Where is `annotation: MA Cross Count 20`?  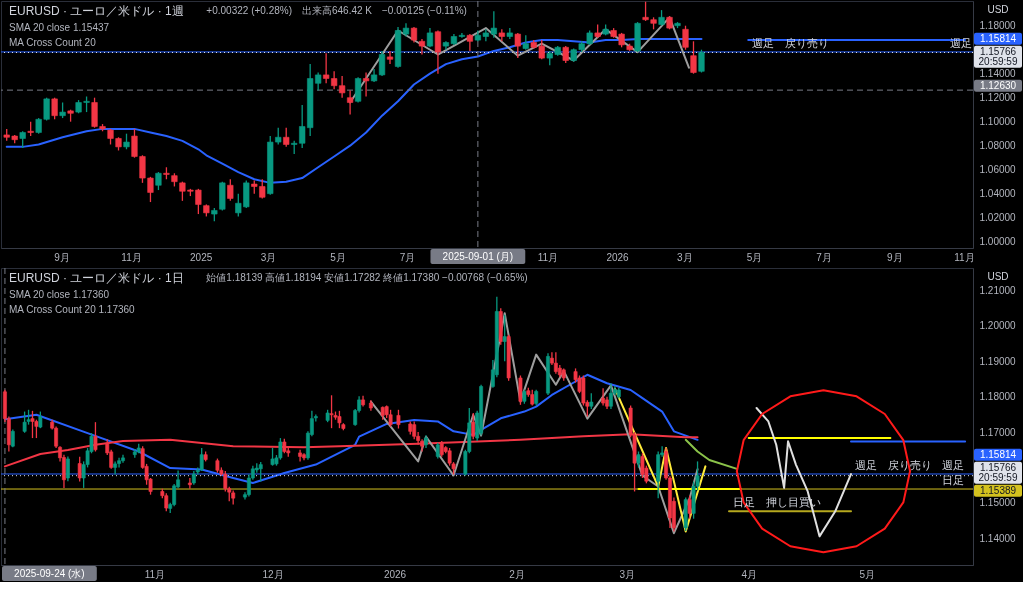 annotation: MA Cross Count 20 is located at coordinates (53, 42).